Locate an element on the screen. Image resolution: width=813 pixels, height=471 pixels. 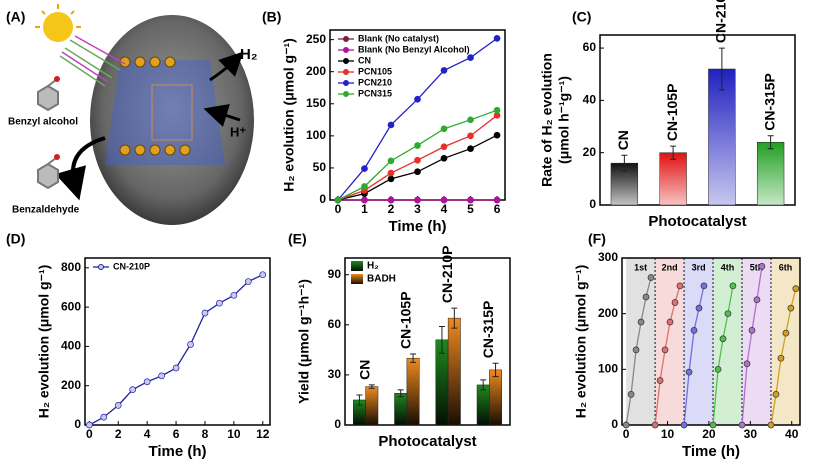
y-tick-label: 30 is located at coordinates (335, 374).